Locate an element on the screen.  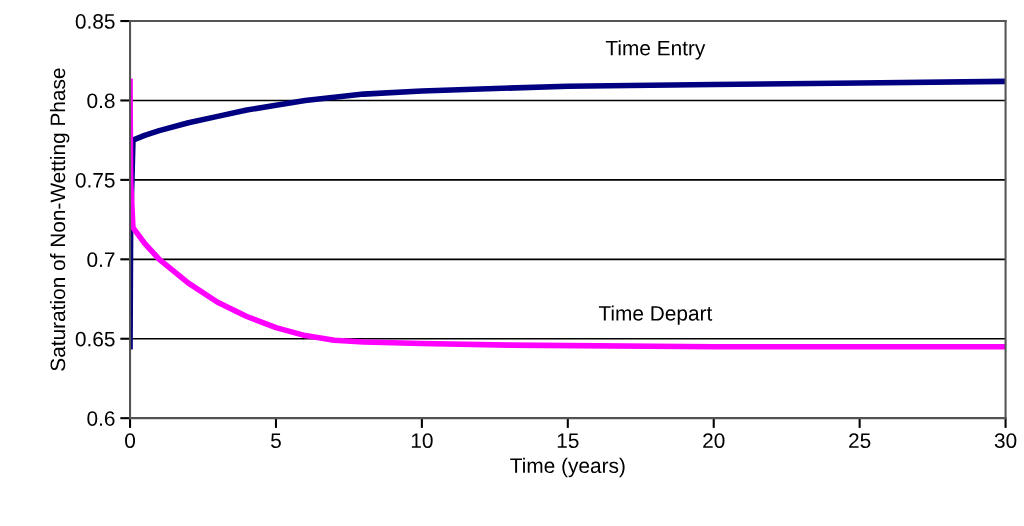
x-tick-label: 20 is located at coordinates (714, 441).